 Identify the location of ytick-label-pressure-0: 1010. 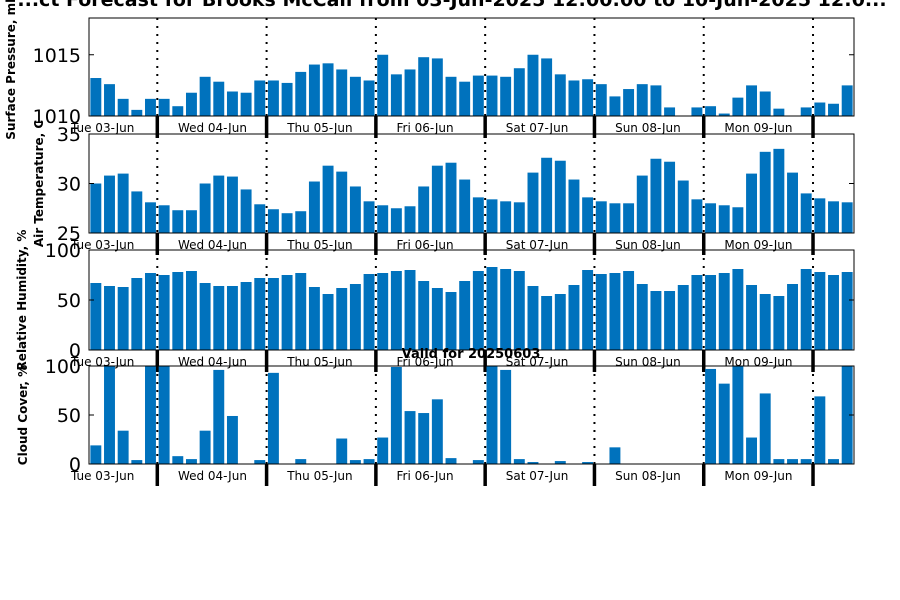
(57, 117).